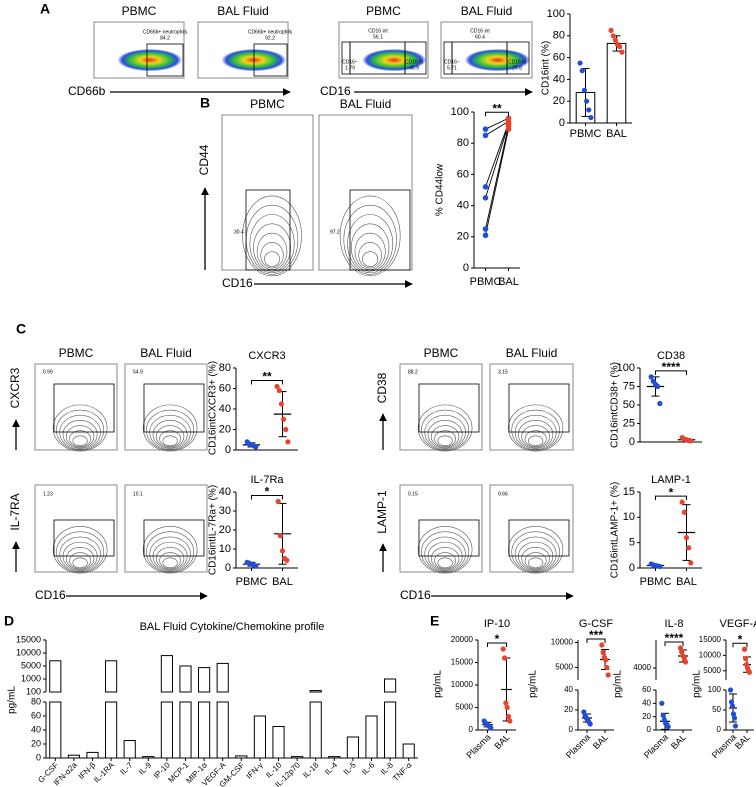 The width and height of the screenshot is (756, 787). Describe the element at coordinates (674, 638) in the screenshot. I see `significance-label: ****` at that location.